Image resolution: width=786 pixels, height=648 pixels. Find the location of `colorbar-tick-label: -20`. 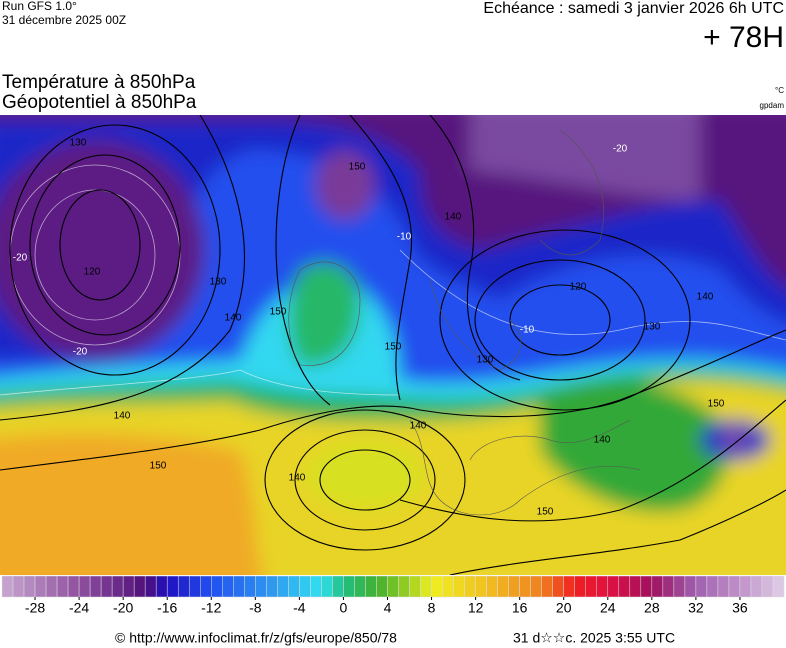

colorbar-tick-label: -20 is located at coordinates (123, 608).